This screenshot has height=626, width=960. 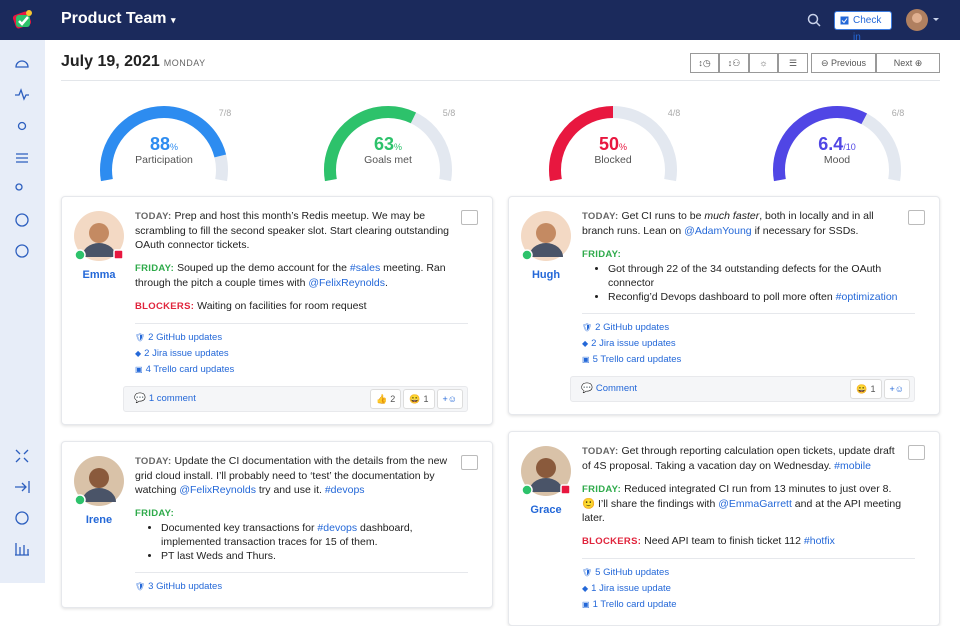 What do you see at coordinates (600, 216) in the screenshot?
I see `today-label: TODAY:` at bounding box center [600, 216].